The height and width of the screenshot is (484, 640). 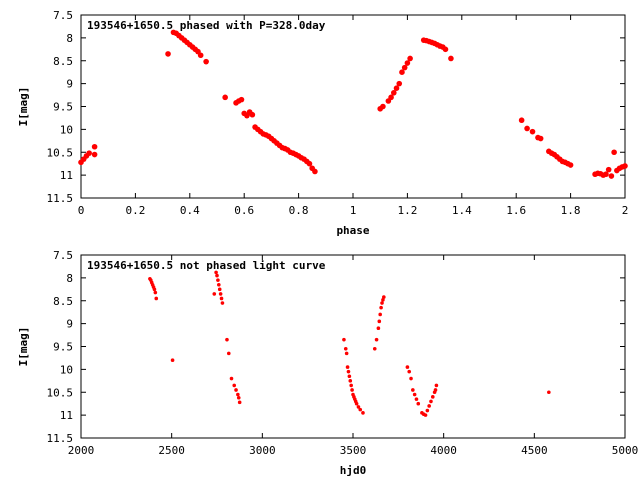 I want to click on x-tick-label: 5000, so click(x=625, y=450).